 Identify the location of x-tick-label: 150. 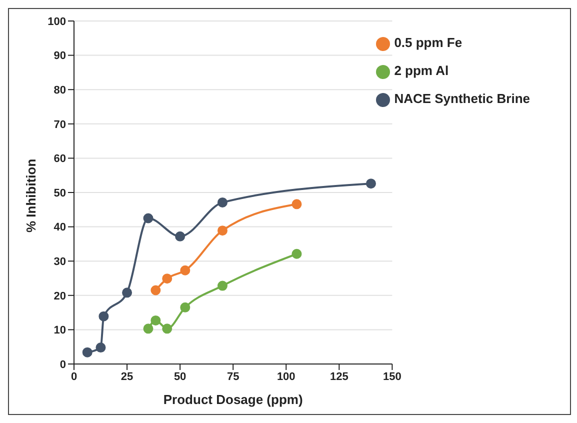
(392, 376).